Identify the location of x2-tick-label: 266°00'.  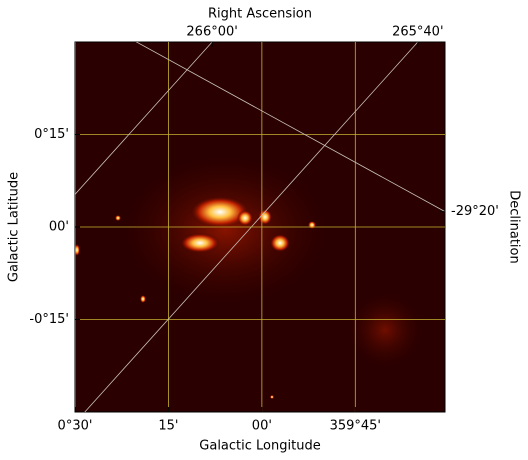
(211, 32).